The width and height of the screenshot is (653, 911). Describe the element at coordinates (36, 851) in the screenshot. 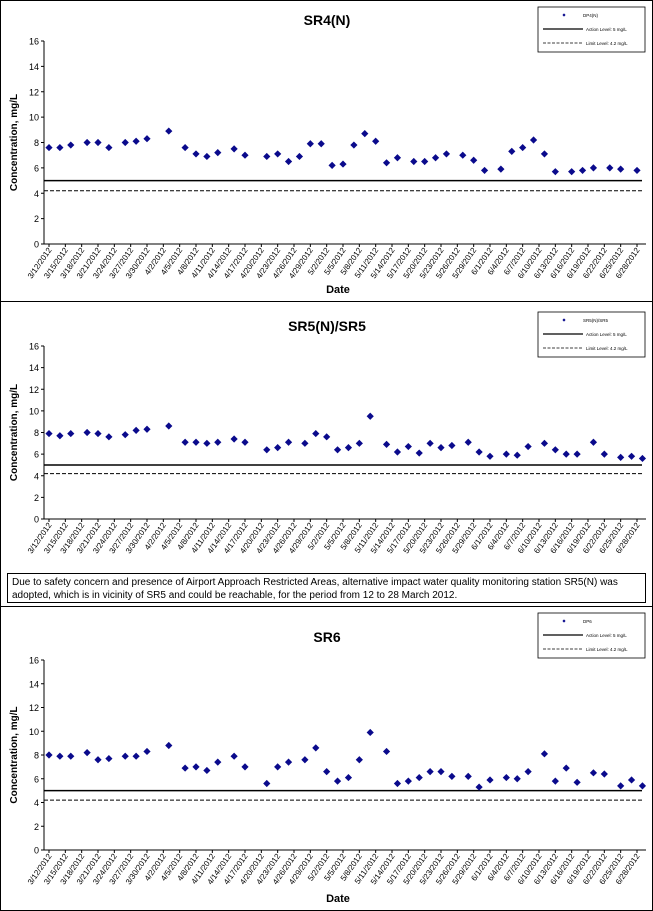

I see `y-tick-label: 0` at that location.